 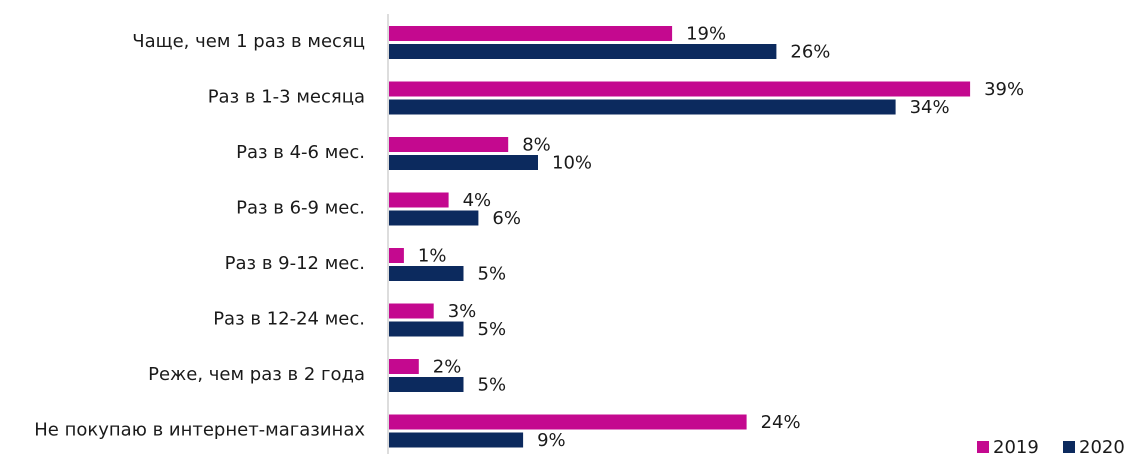 I want to click on value-label: 1%, so click(x=432, y=256).